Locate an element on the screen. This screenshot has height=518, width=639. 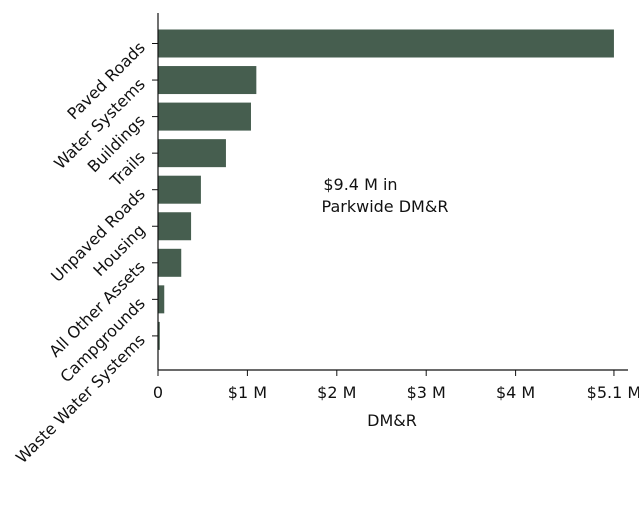
annotation-line-2: Parkwide DM&R is located at coordinates (385, 206).